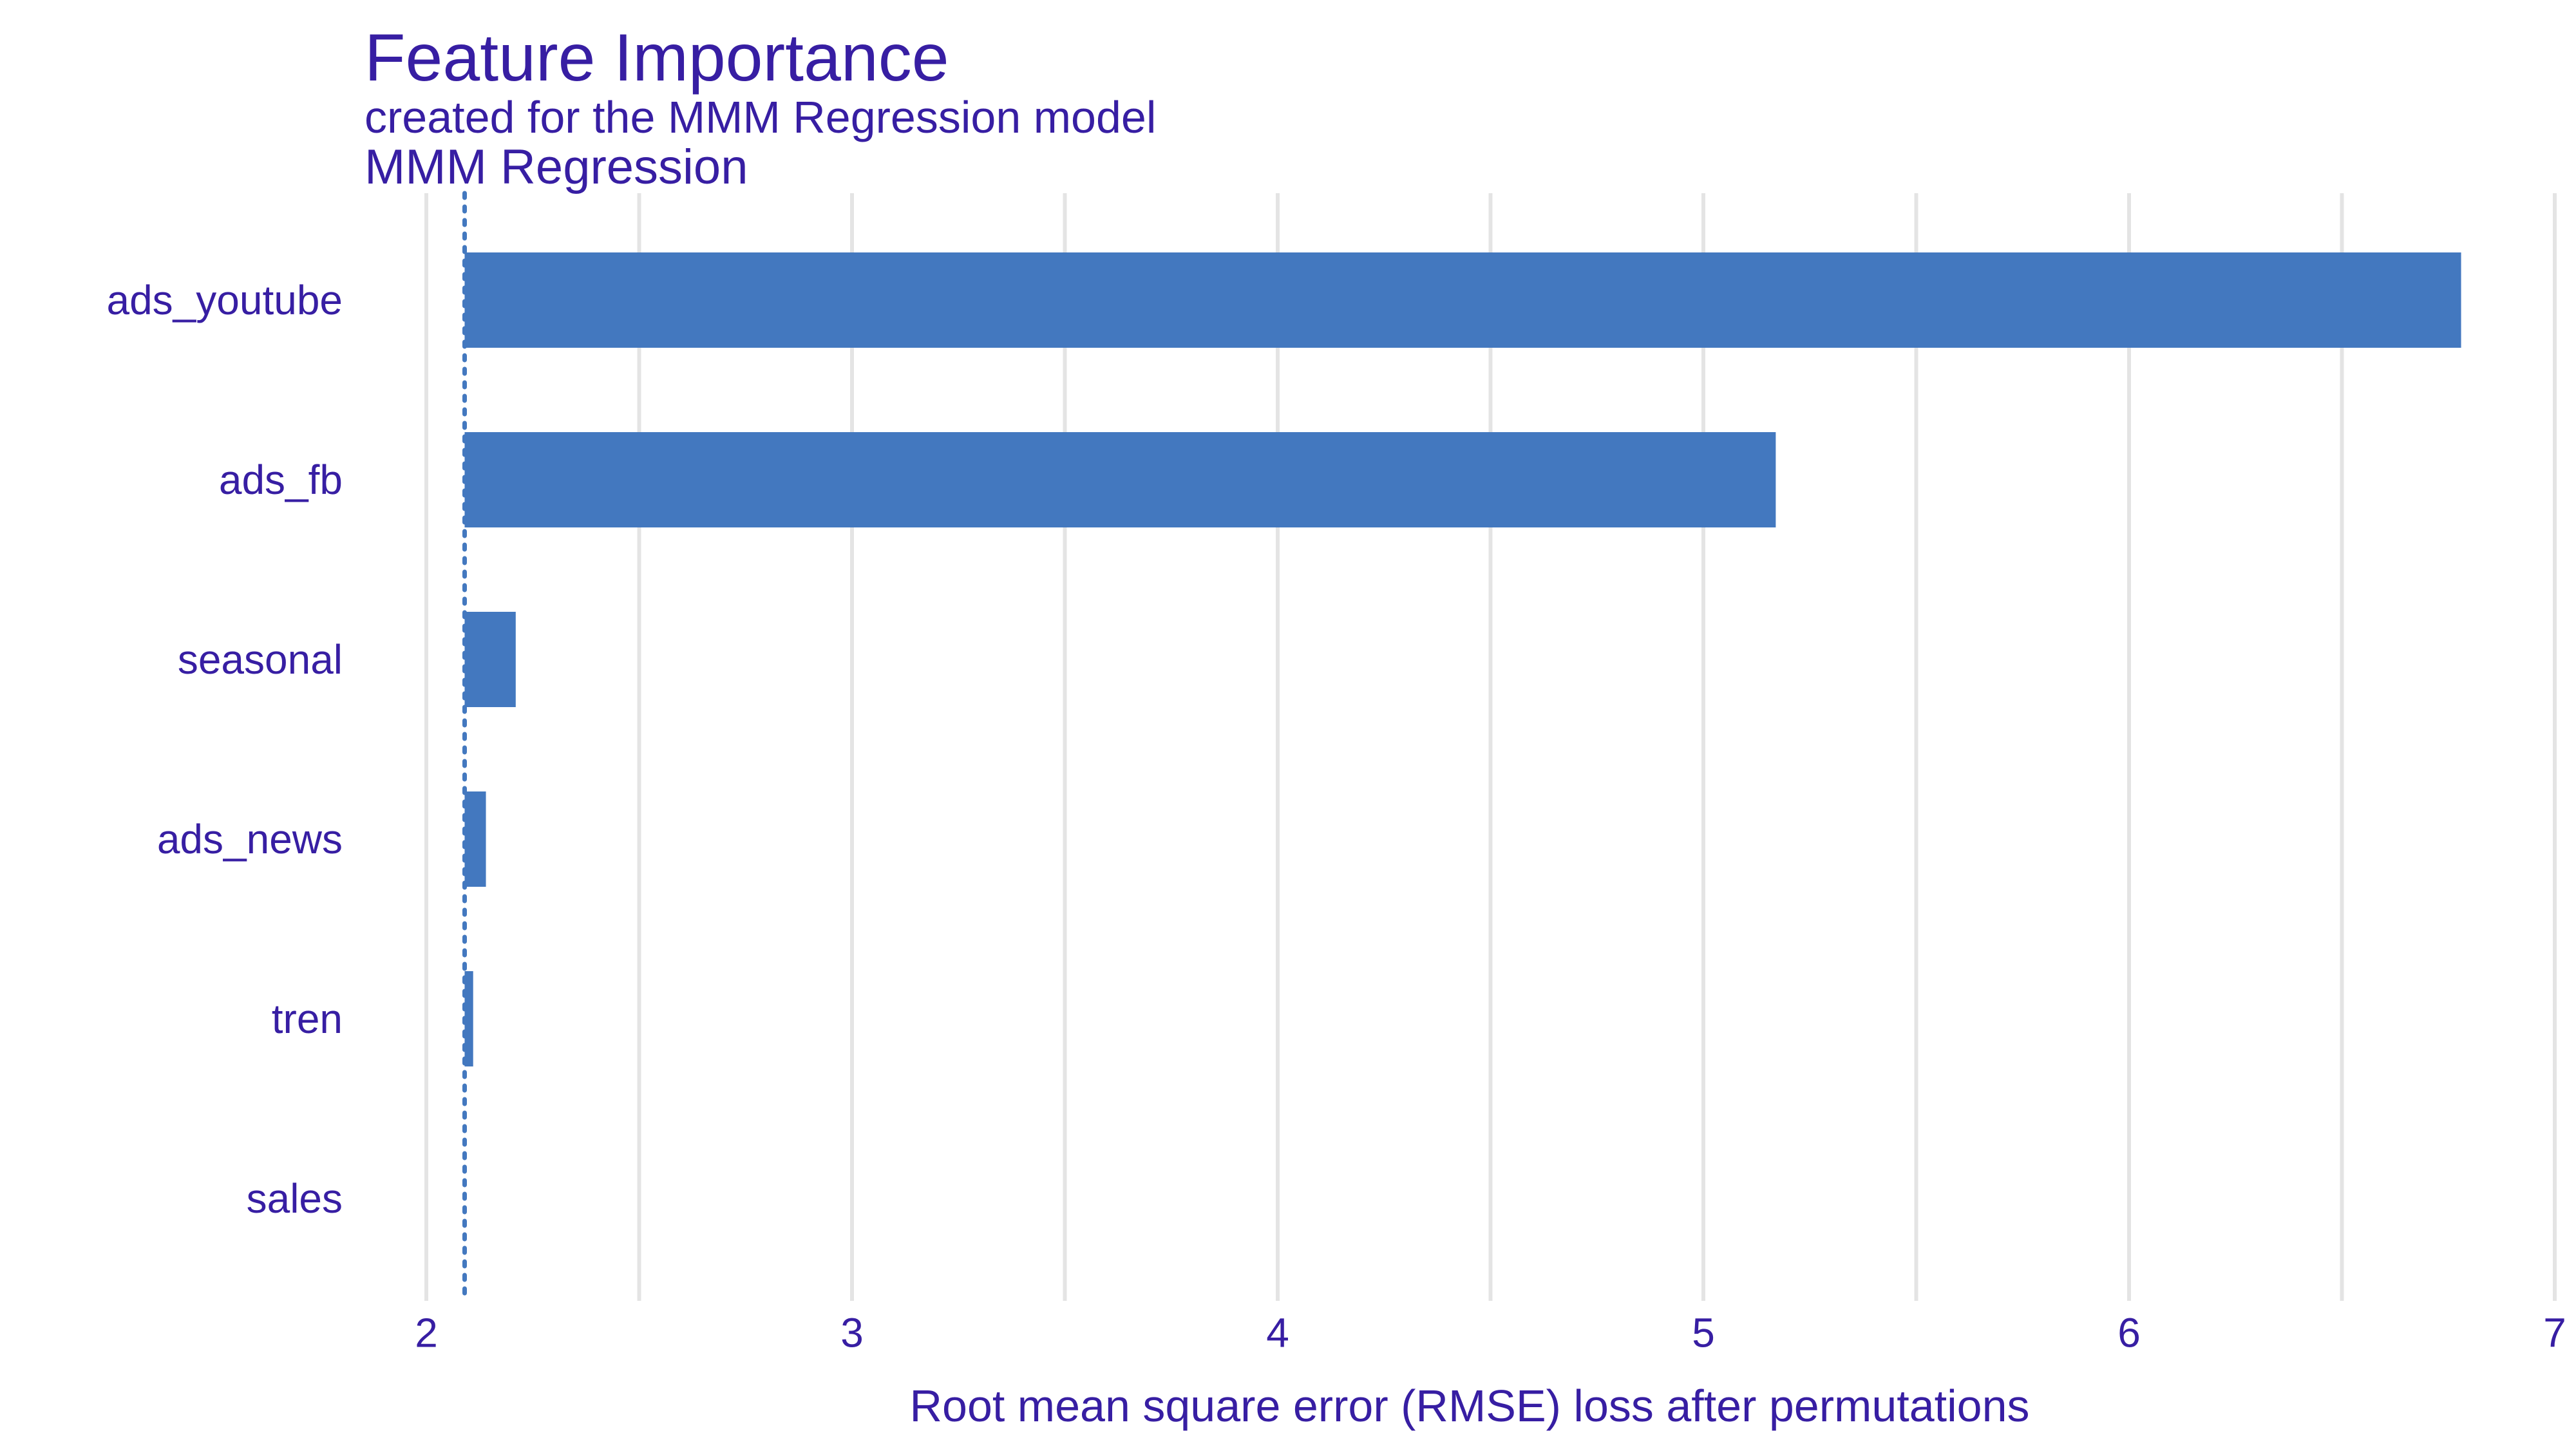  Describe the element at coordinates (224, 300) in the screenshot. I see `category-label: ads_youtube` at that location.